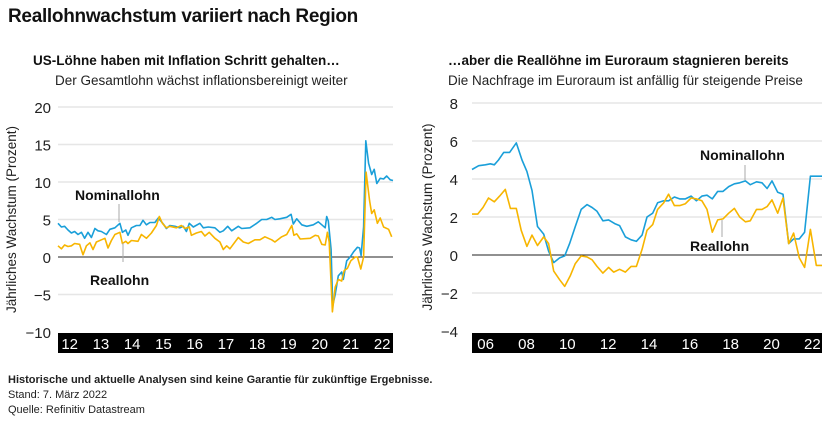  I want to click on x-tick-label: 21, so click(351, 344).